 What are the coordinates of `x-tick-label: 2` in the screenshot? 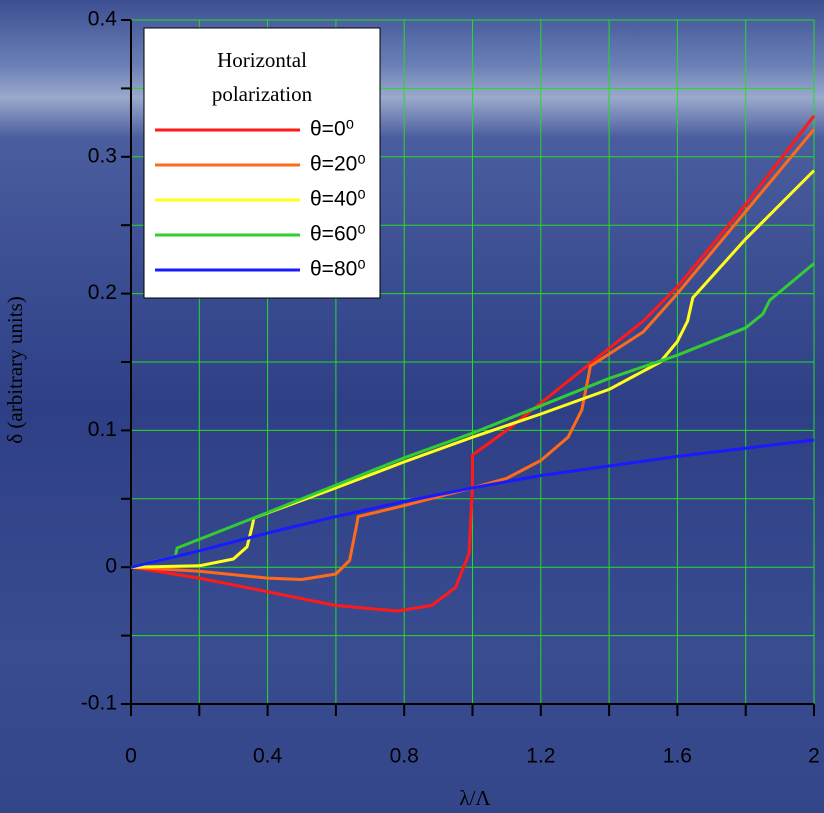 It's located at (814, 756).